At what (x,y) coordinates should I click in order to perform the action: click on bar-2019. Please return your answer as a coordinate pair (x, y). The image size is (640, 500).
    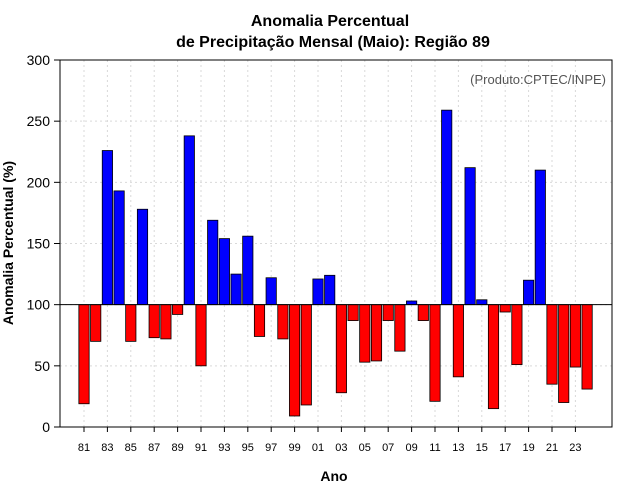
    Looking at the image, I should click on (529, 292).